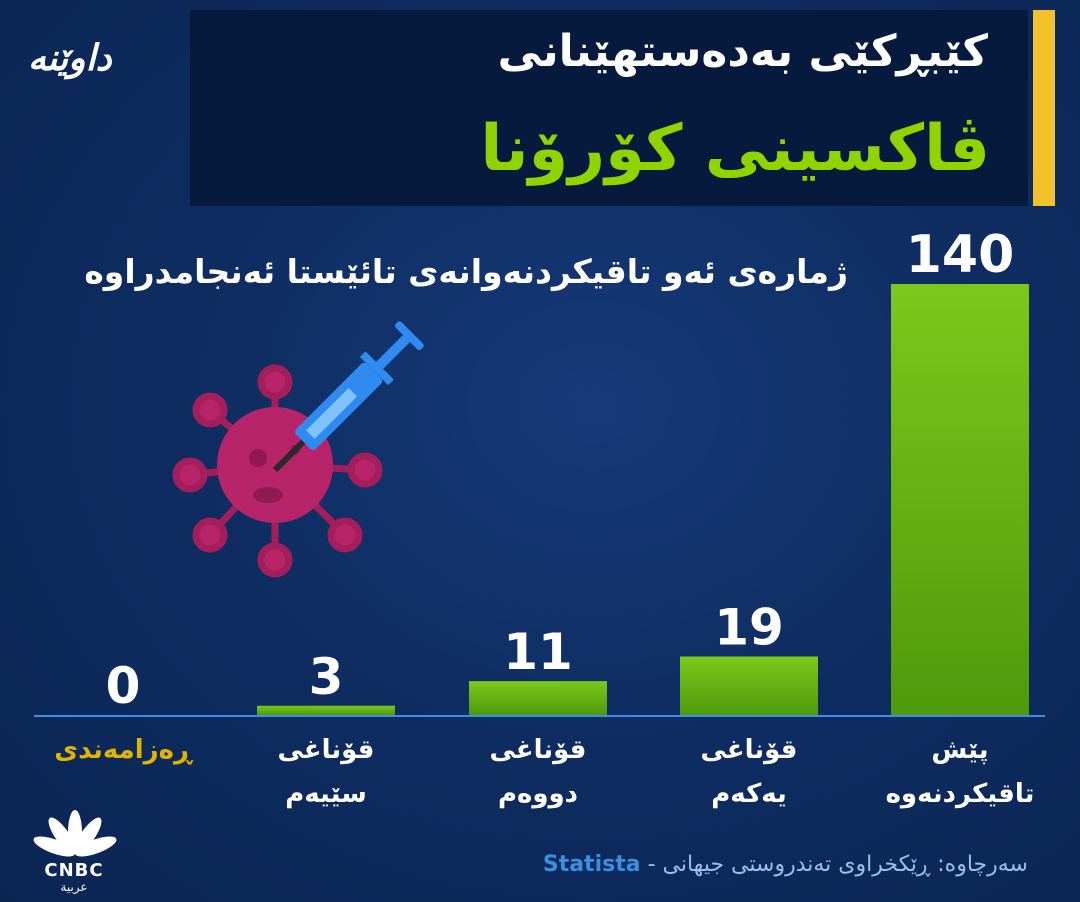  Describe the element at coordinates (749, 628) in the screenshot. I see `value-label-3: 19` at that location.